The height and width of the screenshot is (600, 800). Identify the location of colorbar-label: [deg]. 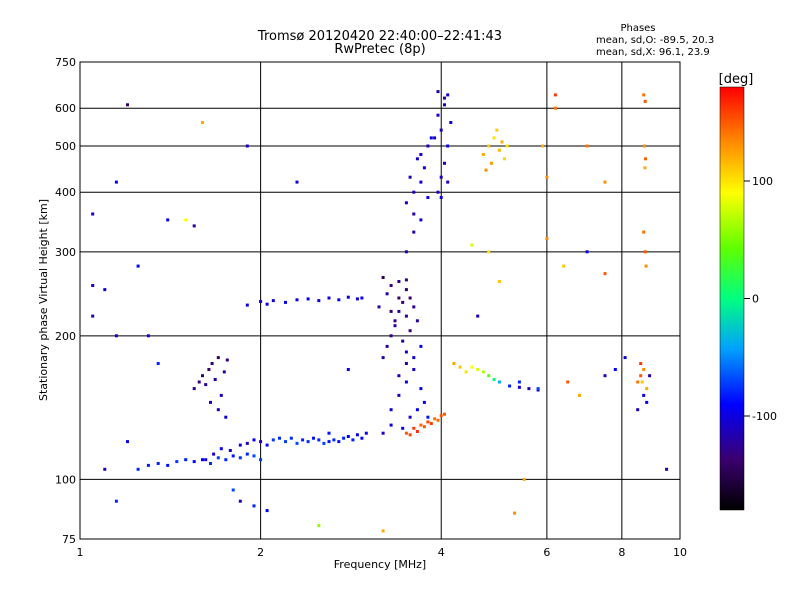
(736, 79).